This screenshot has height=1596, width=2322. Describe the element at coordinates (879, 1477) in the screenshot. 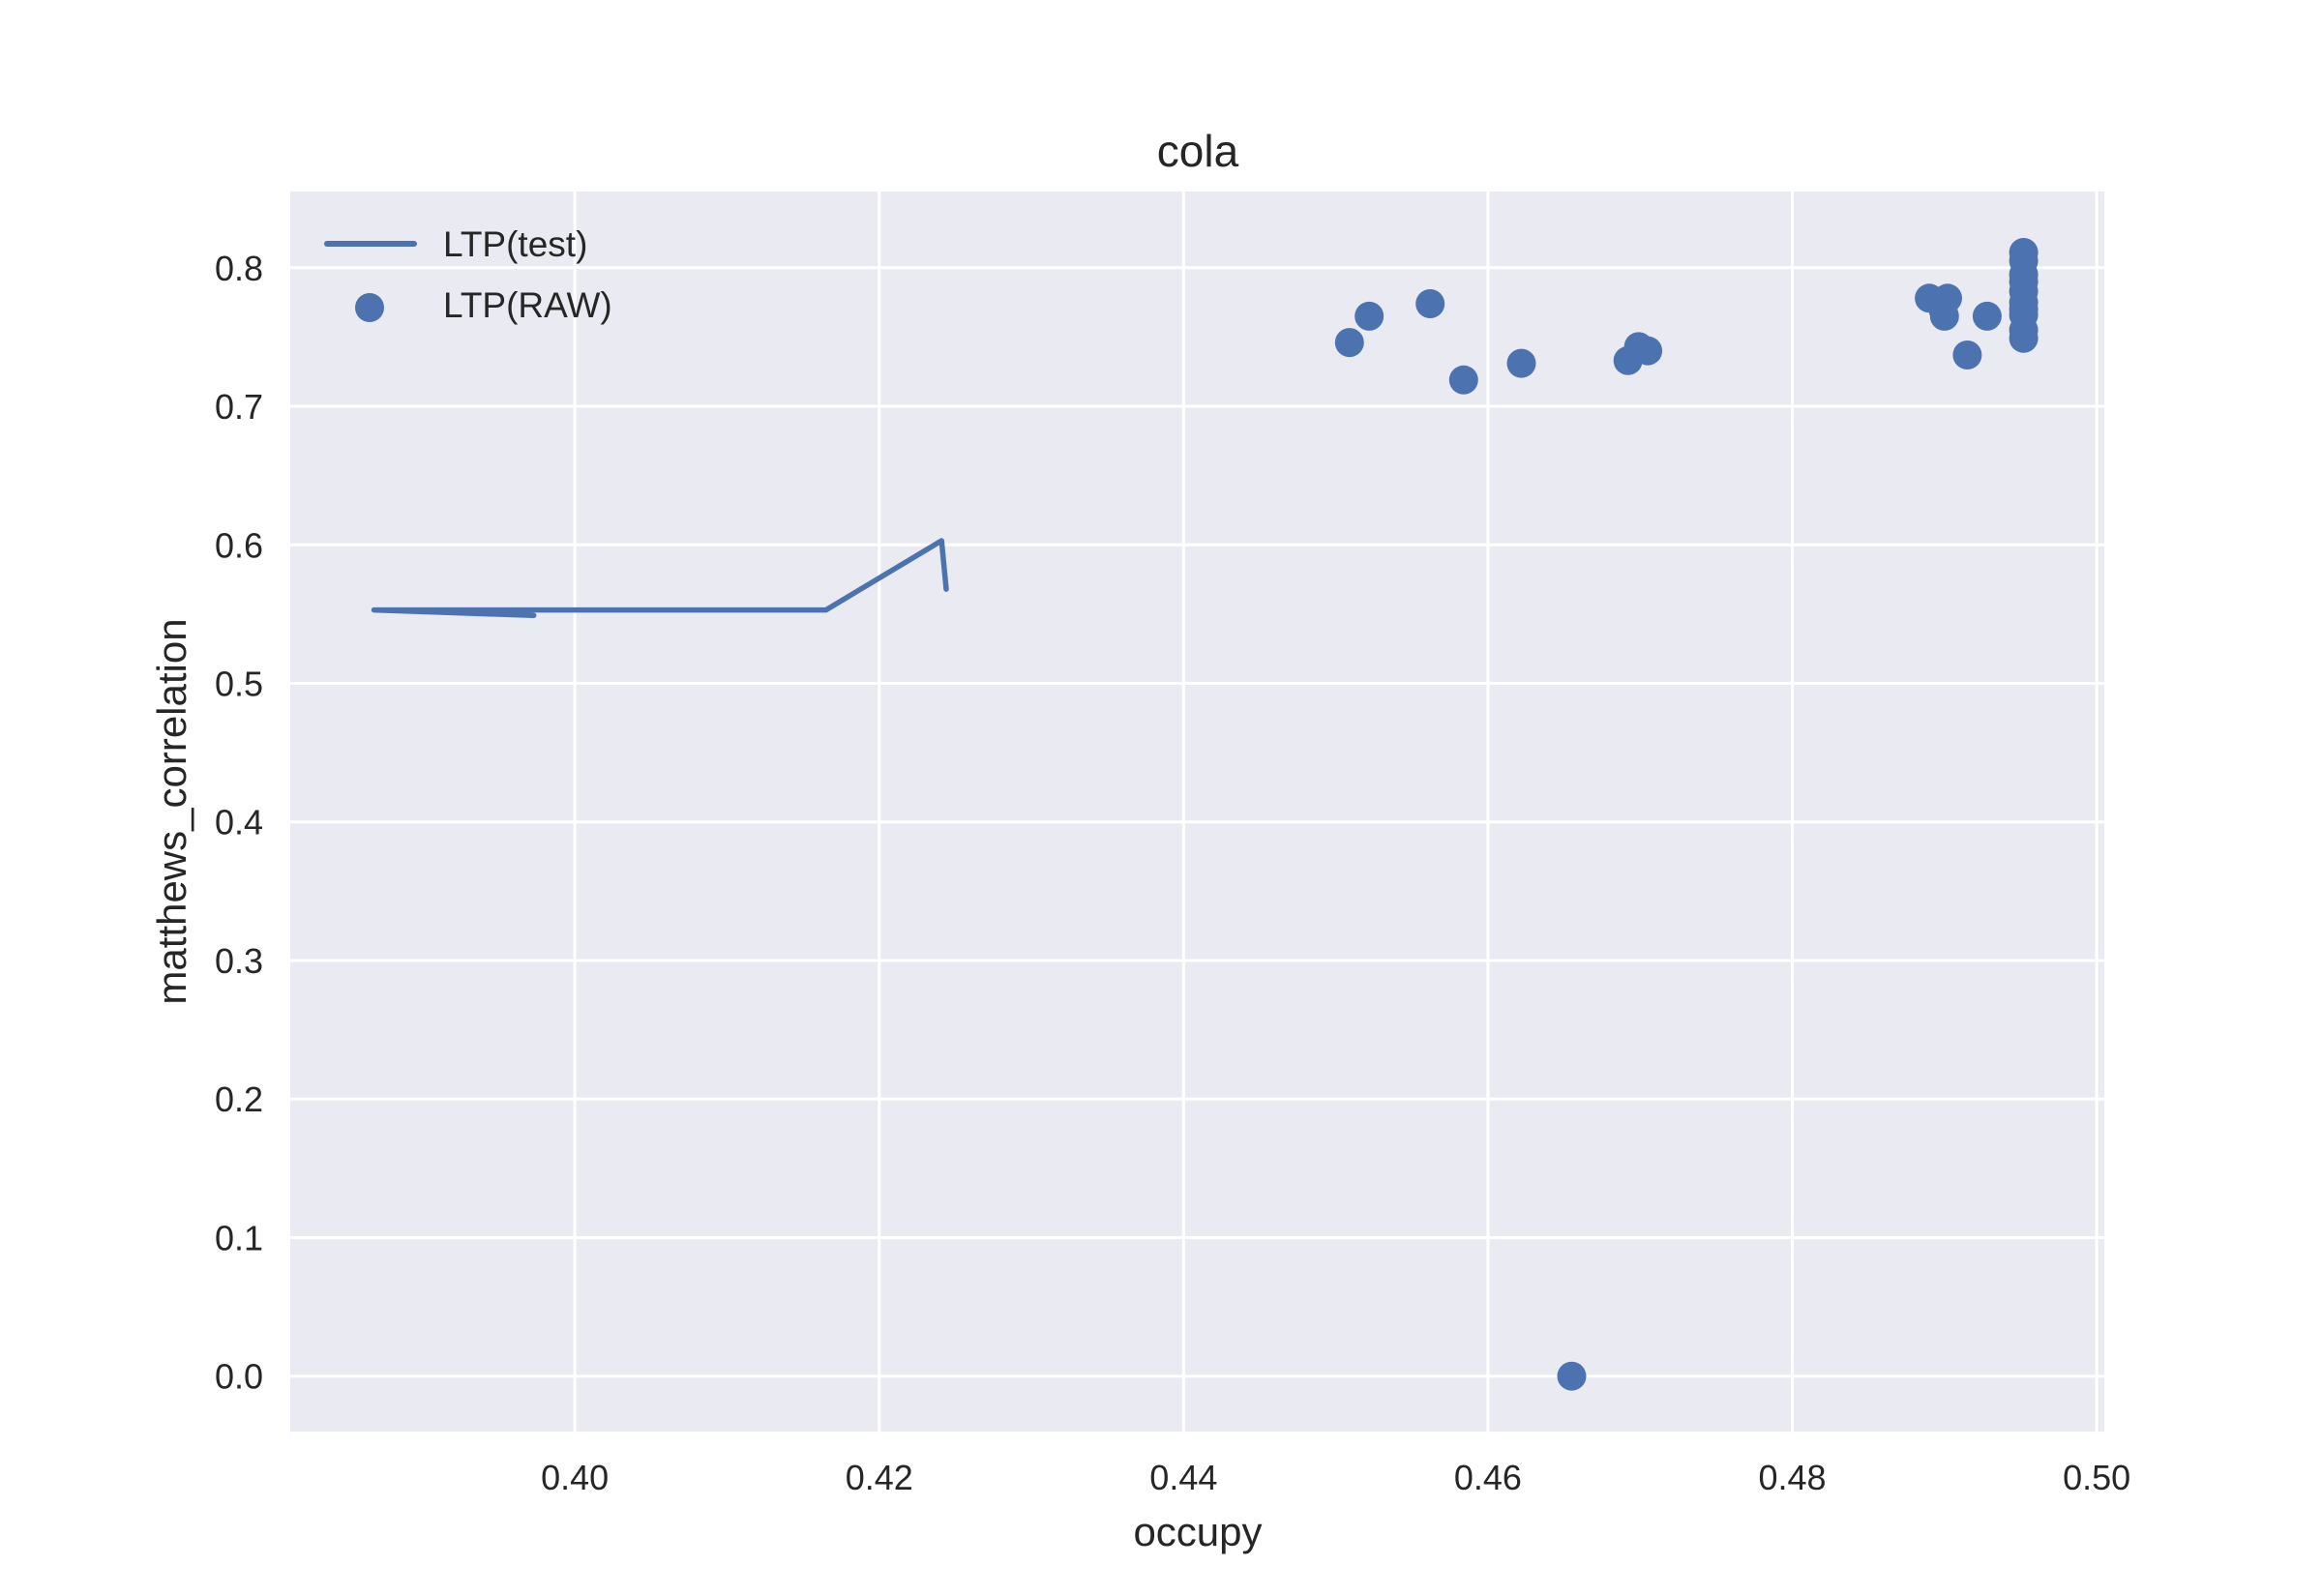

I see `x-tick-label: 0.42` at that location.